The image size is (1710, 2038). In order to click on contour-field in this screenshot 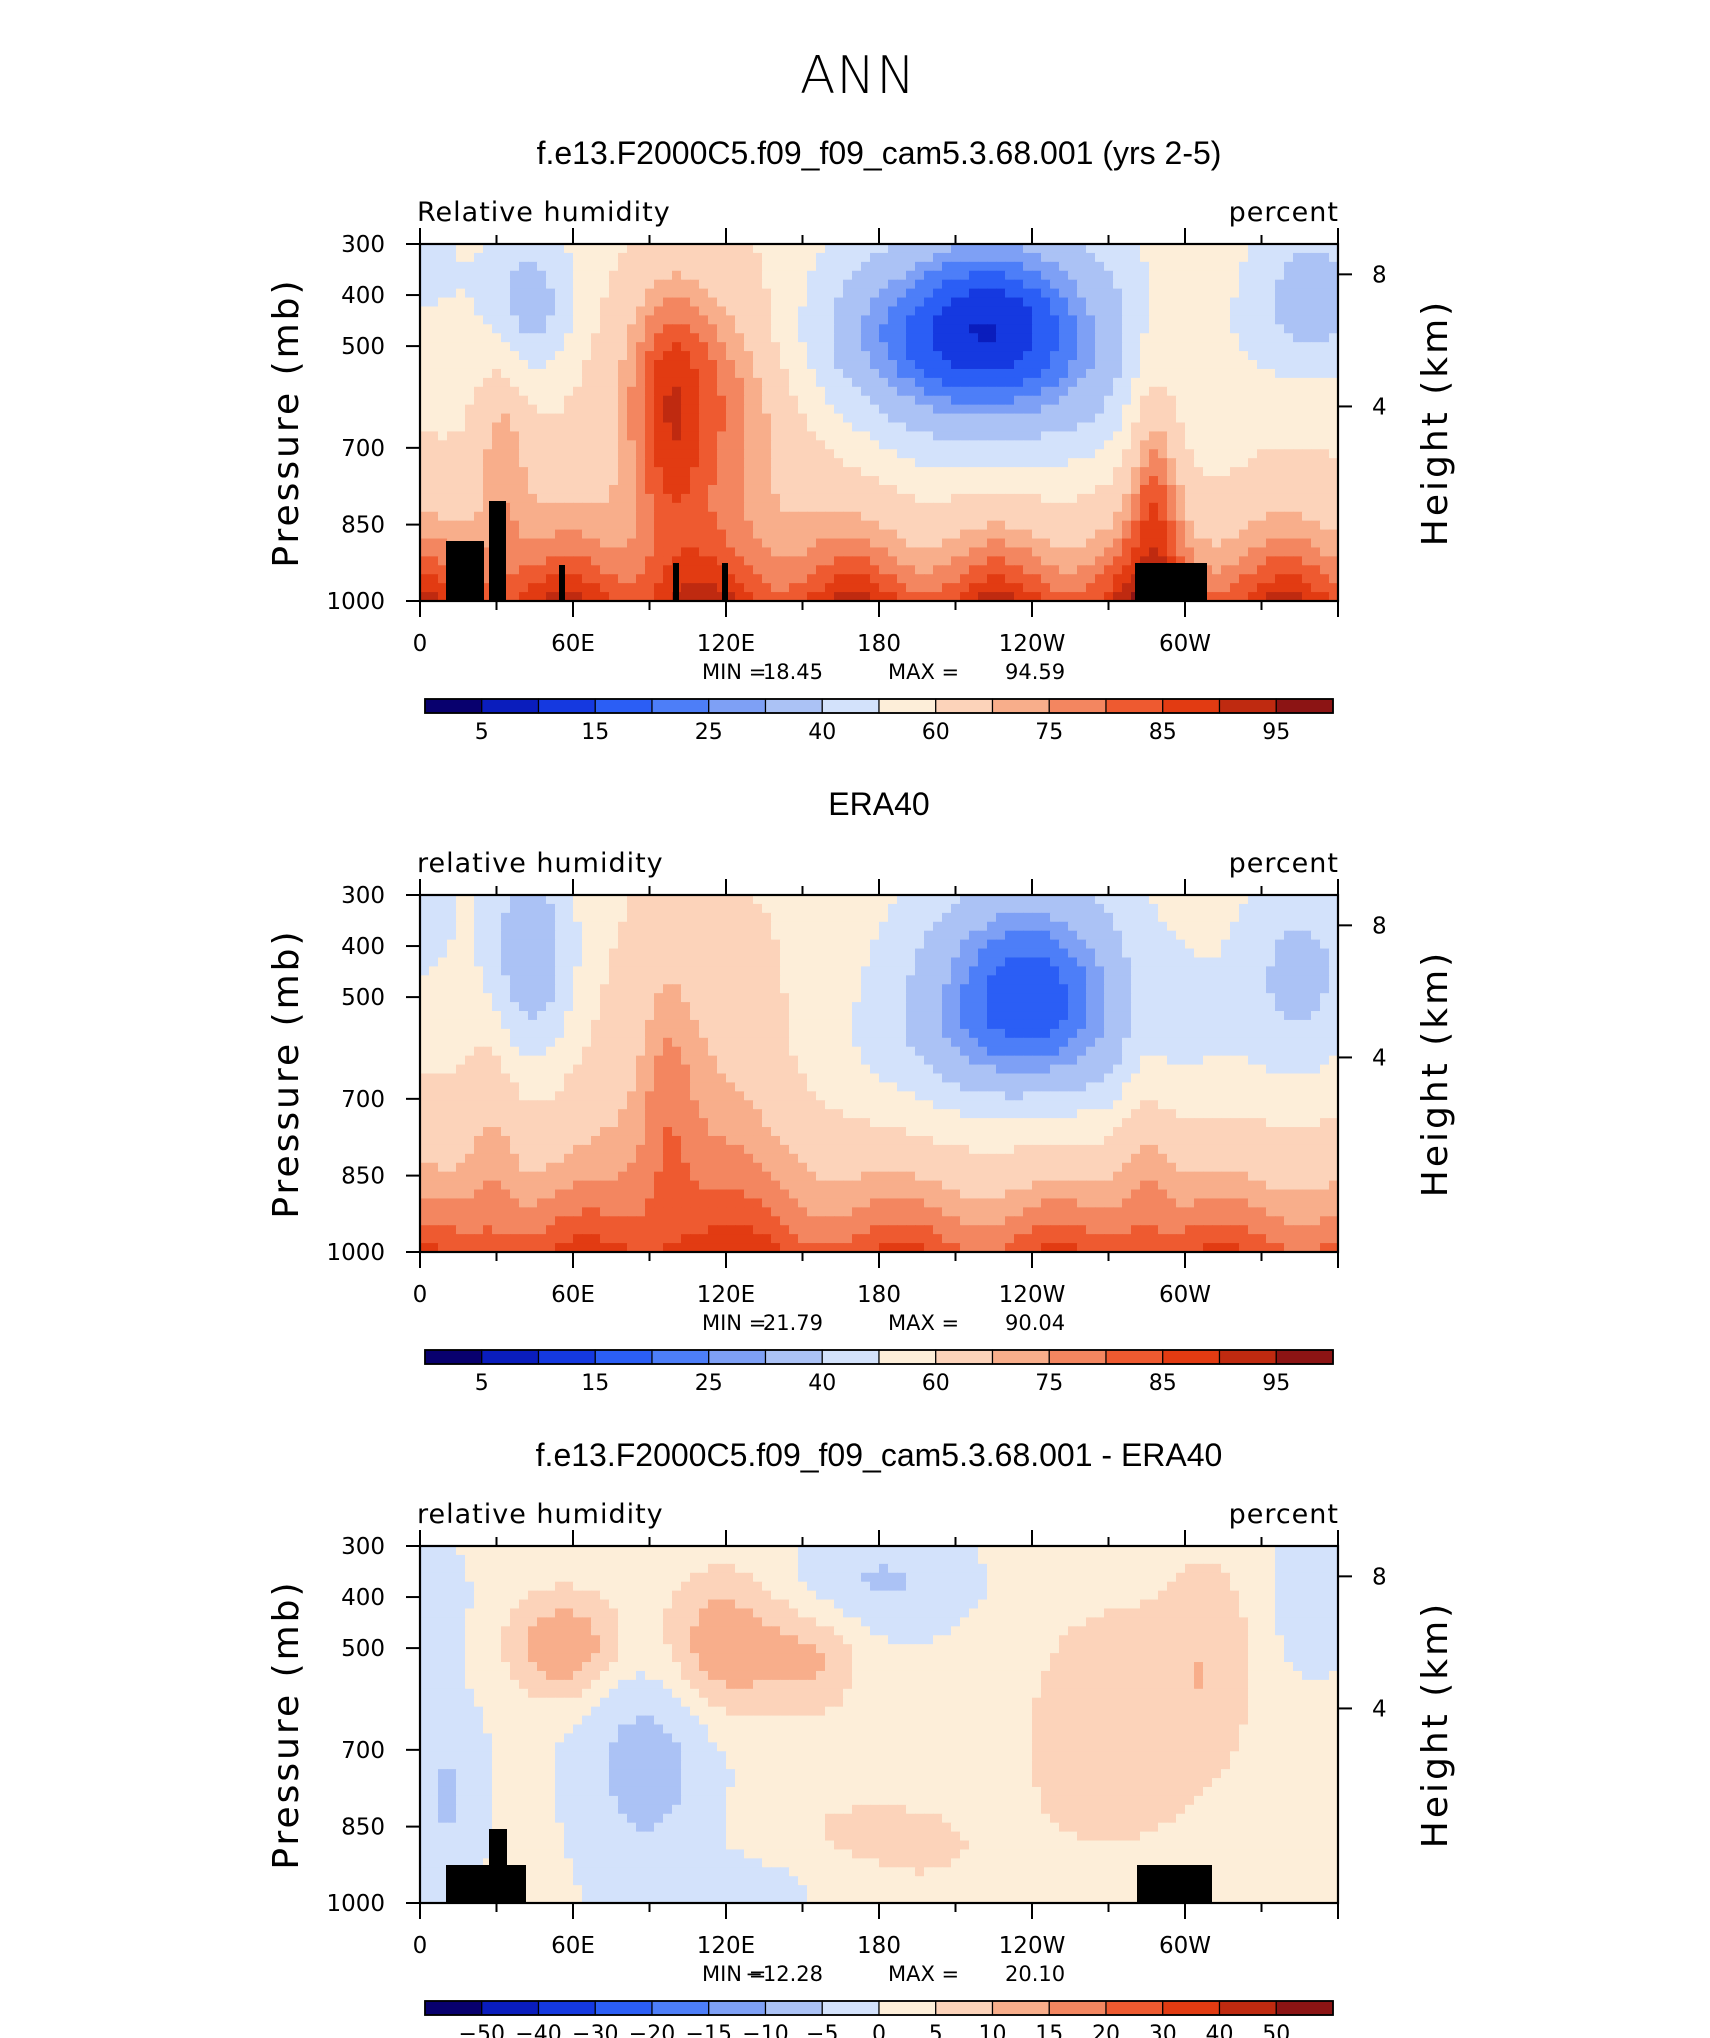, I will do `click(879, 423)`.